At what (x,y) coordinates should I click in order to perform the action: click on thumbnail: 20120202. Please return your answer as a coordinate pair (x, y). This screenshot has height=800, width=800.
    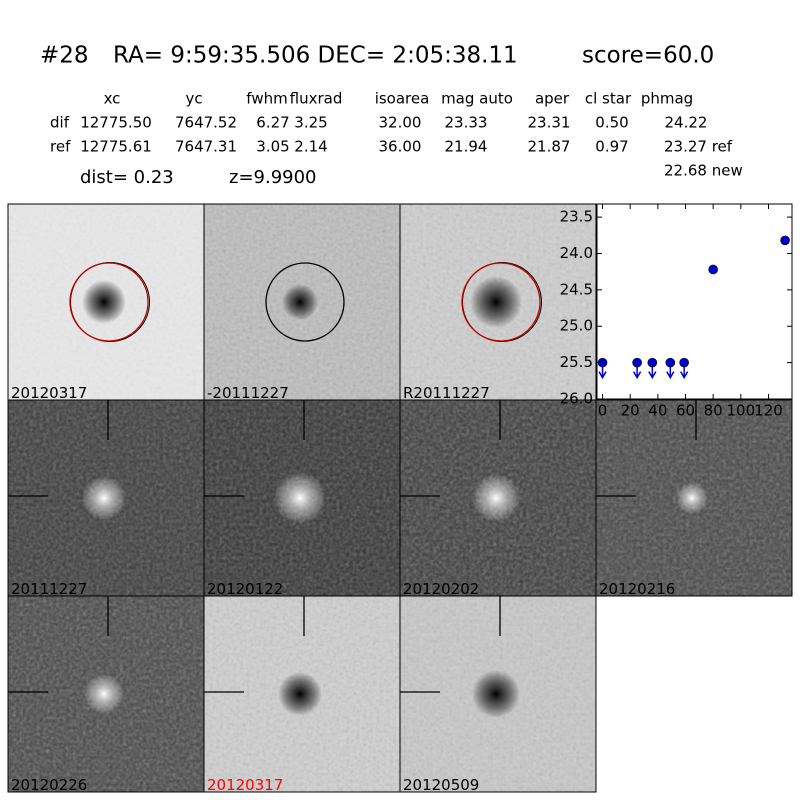
    Looking at the image, I should click on (498, 498).